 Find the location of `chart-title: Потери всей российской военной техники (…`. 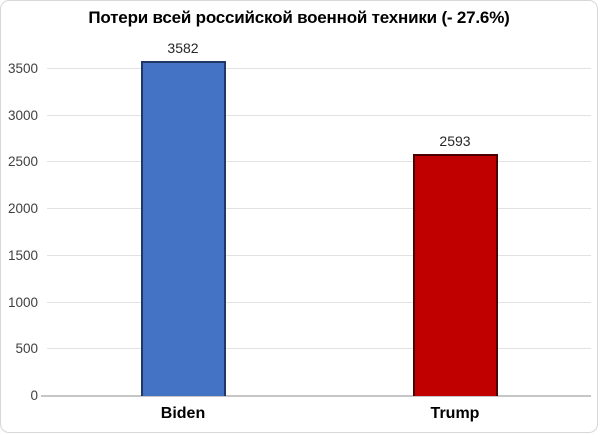

chart-title: Потери всей российской военной техники (… is located at coordinates (299, 17).